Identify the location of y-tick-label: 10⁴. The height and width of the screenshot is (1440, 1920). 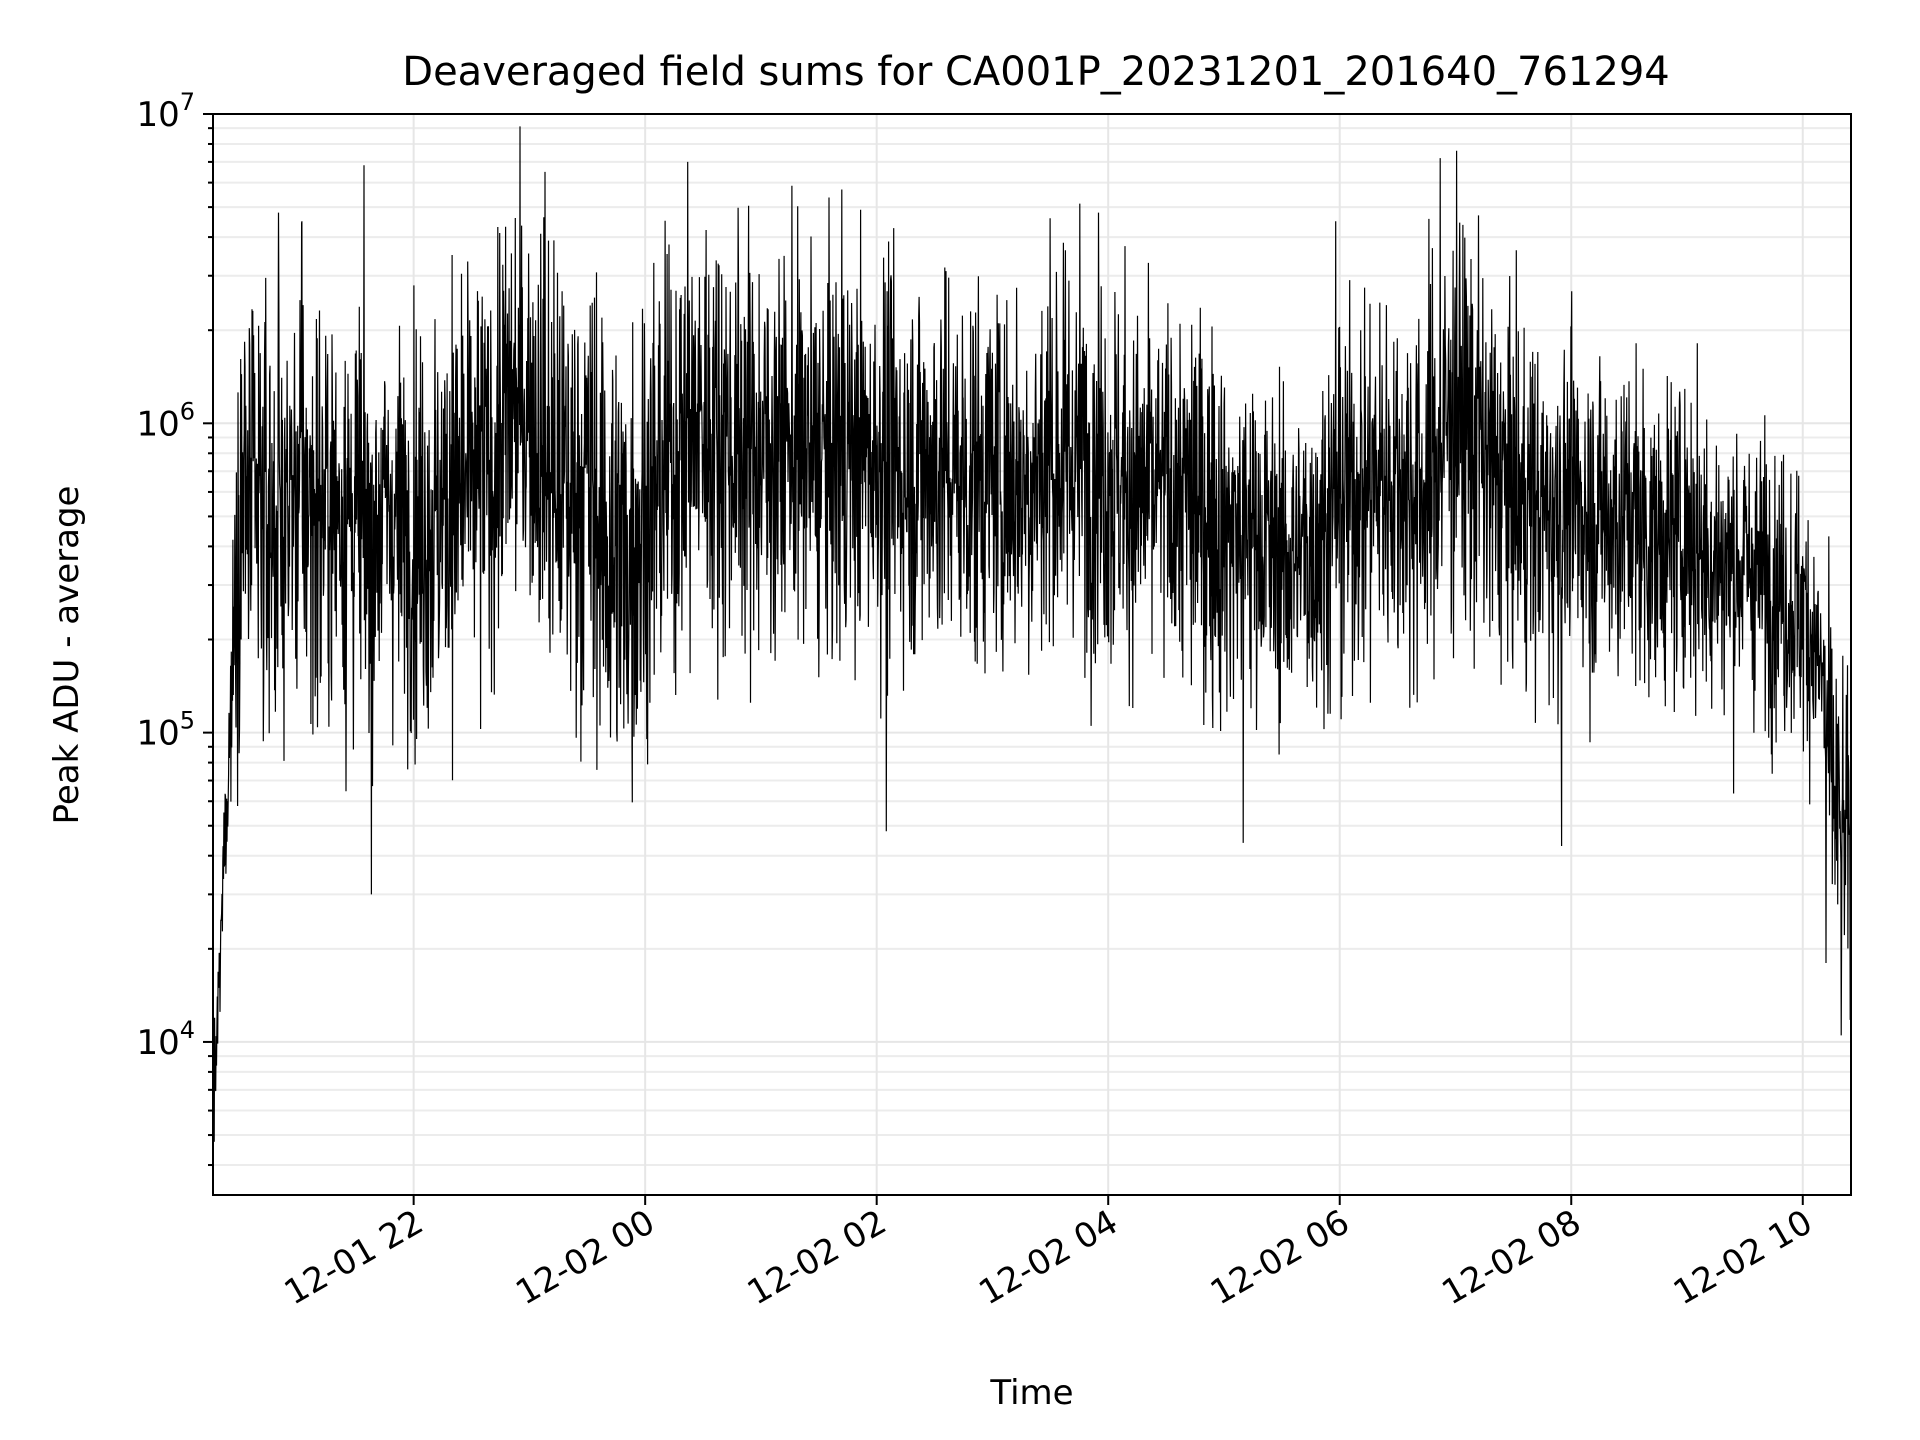
(165, 1039).